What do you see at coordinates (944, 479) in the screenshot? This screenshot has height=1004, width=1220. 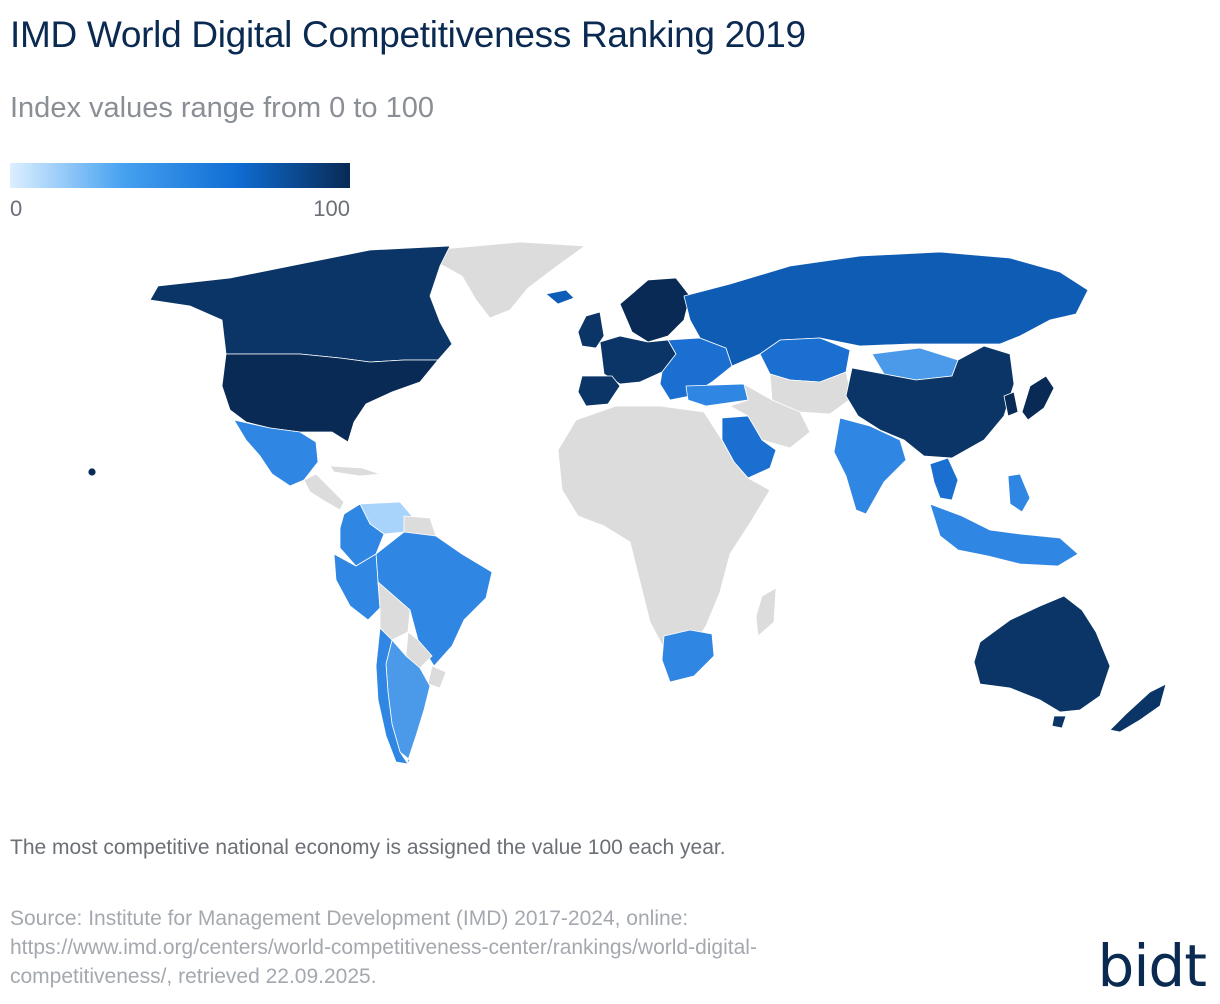 I see `region-thailand` at bounding box center [944, 479].